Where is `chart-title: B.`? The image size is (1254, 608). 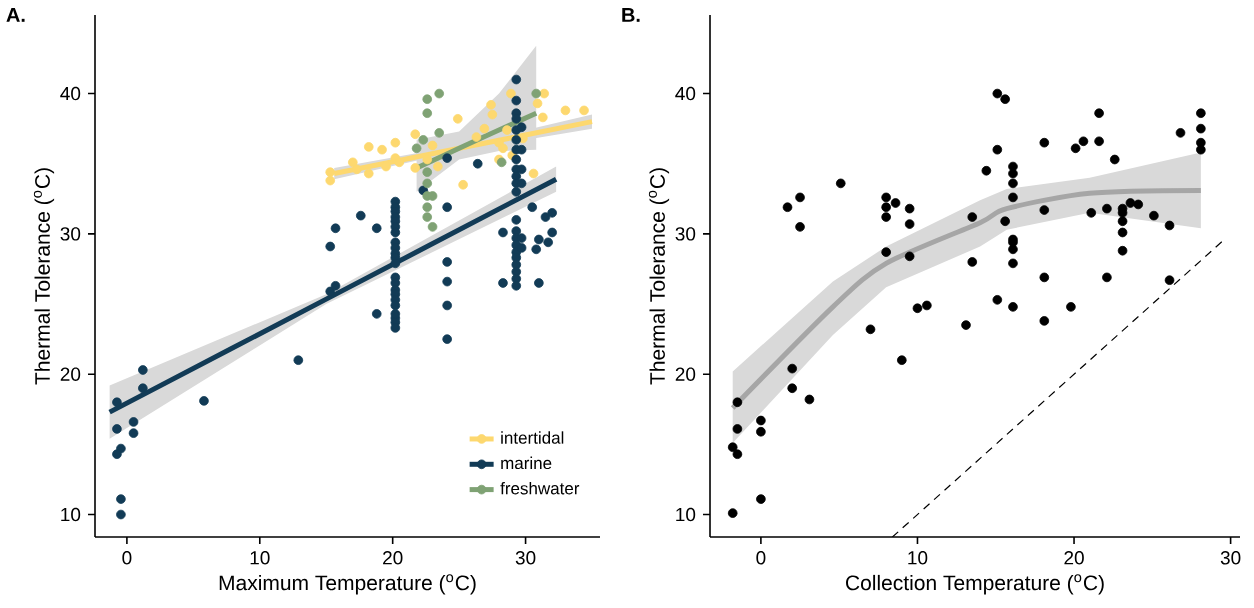 chart-title: B. is located at coordinates (631, 15).